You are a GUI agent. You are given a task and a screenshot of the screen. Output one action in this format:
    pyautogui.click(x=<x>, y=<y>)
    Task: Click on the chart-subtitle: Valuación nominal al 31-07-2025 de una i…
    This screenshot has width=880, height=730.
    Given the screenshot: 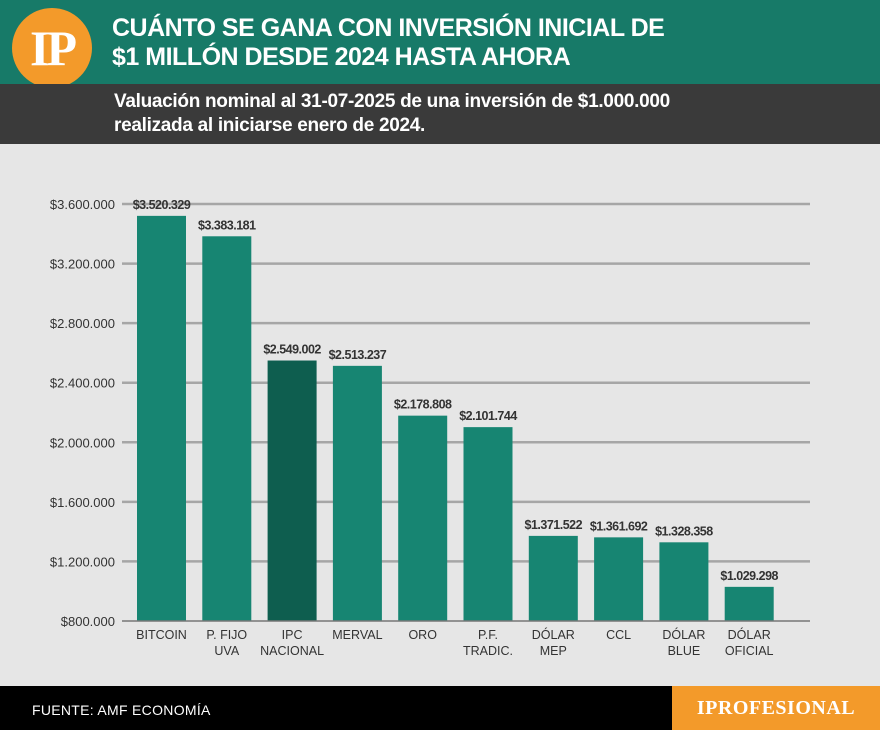 What is the action you would take?
    pyautogui.click(x=484, y=114)
    